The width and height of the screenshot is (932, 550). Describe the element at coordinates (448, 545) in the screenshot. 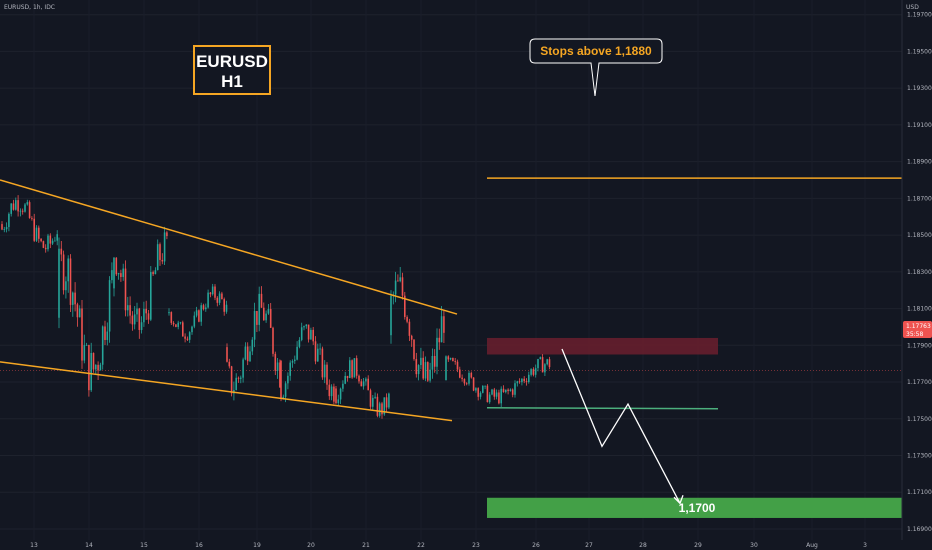

I see `time-axis: 13 14 15 16 19 20 21 22 23 26 27 28 29 30 Aug 3` at that location.